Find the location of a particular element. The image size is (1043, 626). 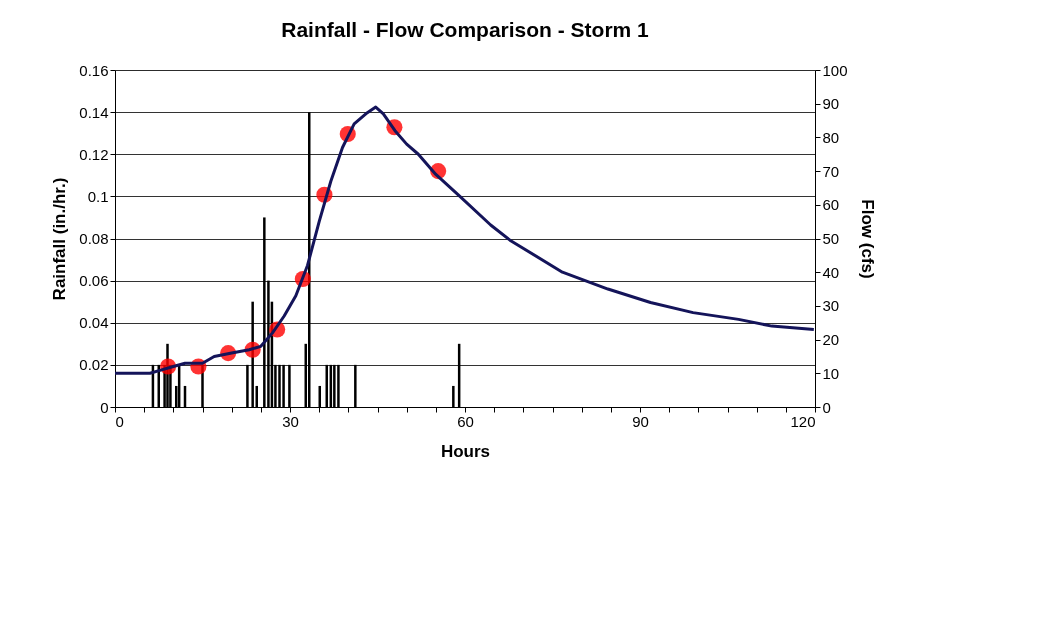

y-axis-title: Rainfall (in./hr.) is located at coordinates (60, 239).